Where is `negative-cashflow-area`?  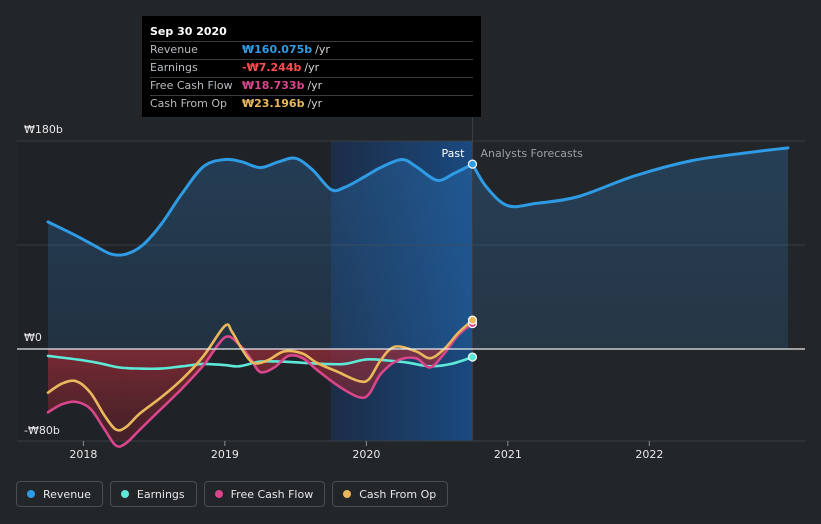
negative-cashflow-area is located at coordinates (260, 395).